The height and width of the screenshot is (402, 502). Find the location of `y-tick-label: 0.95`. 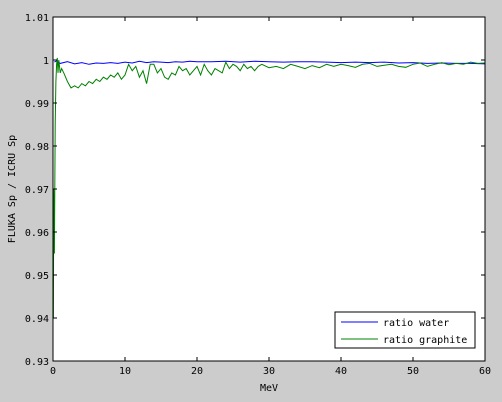

y-tick-label: 0.95 is located at coordinates (37, 276).